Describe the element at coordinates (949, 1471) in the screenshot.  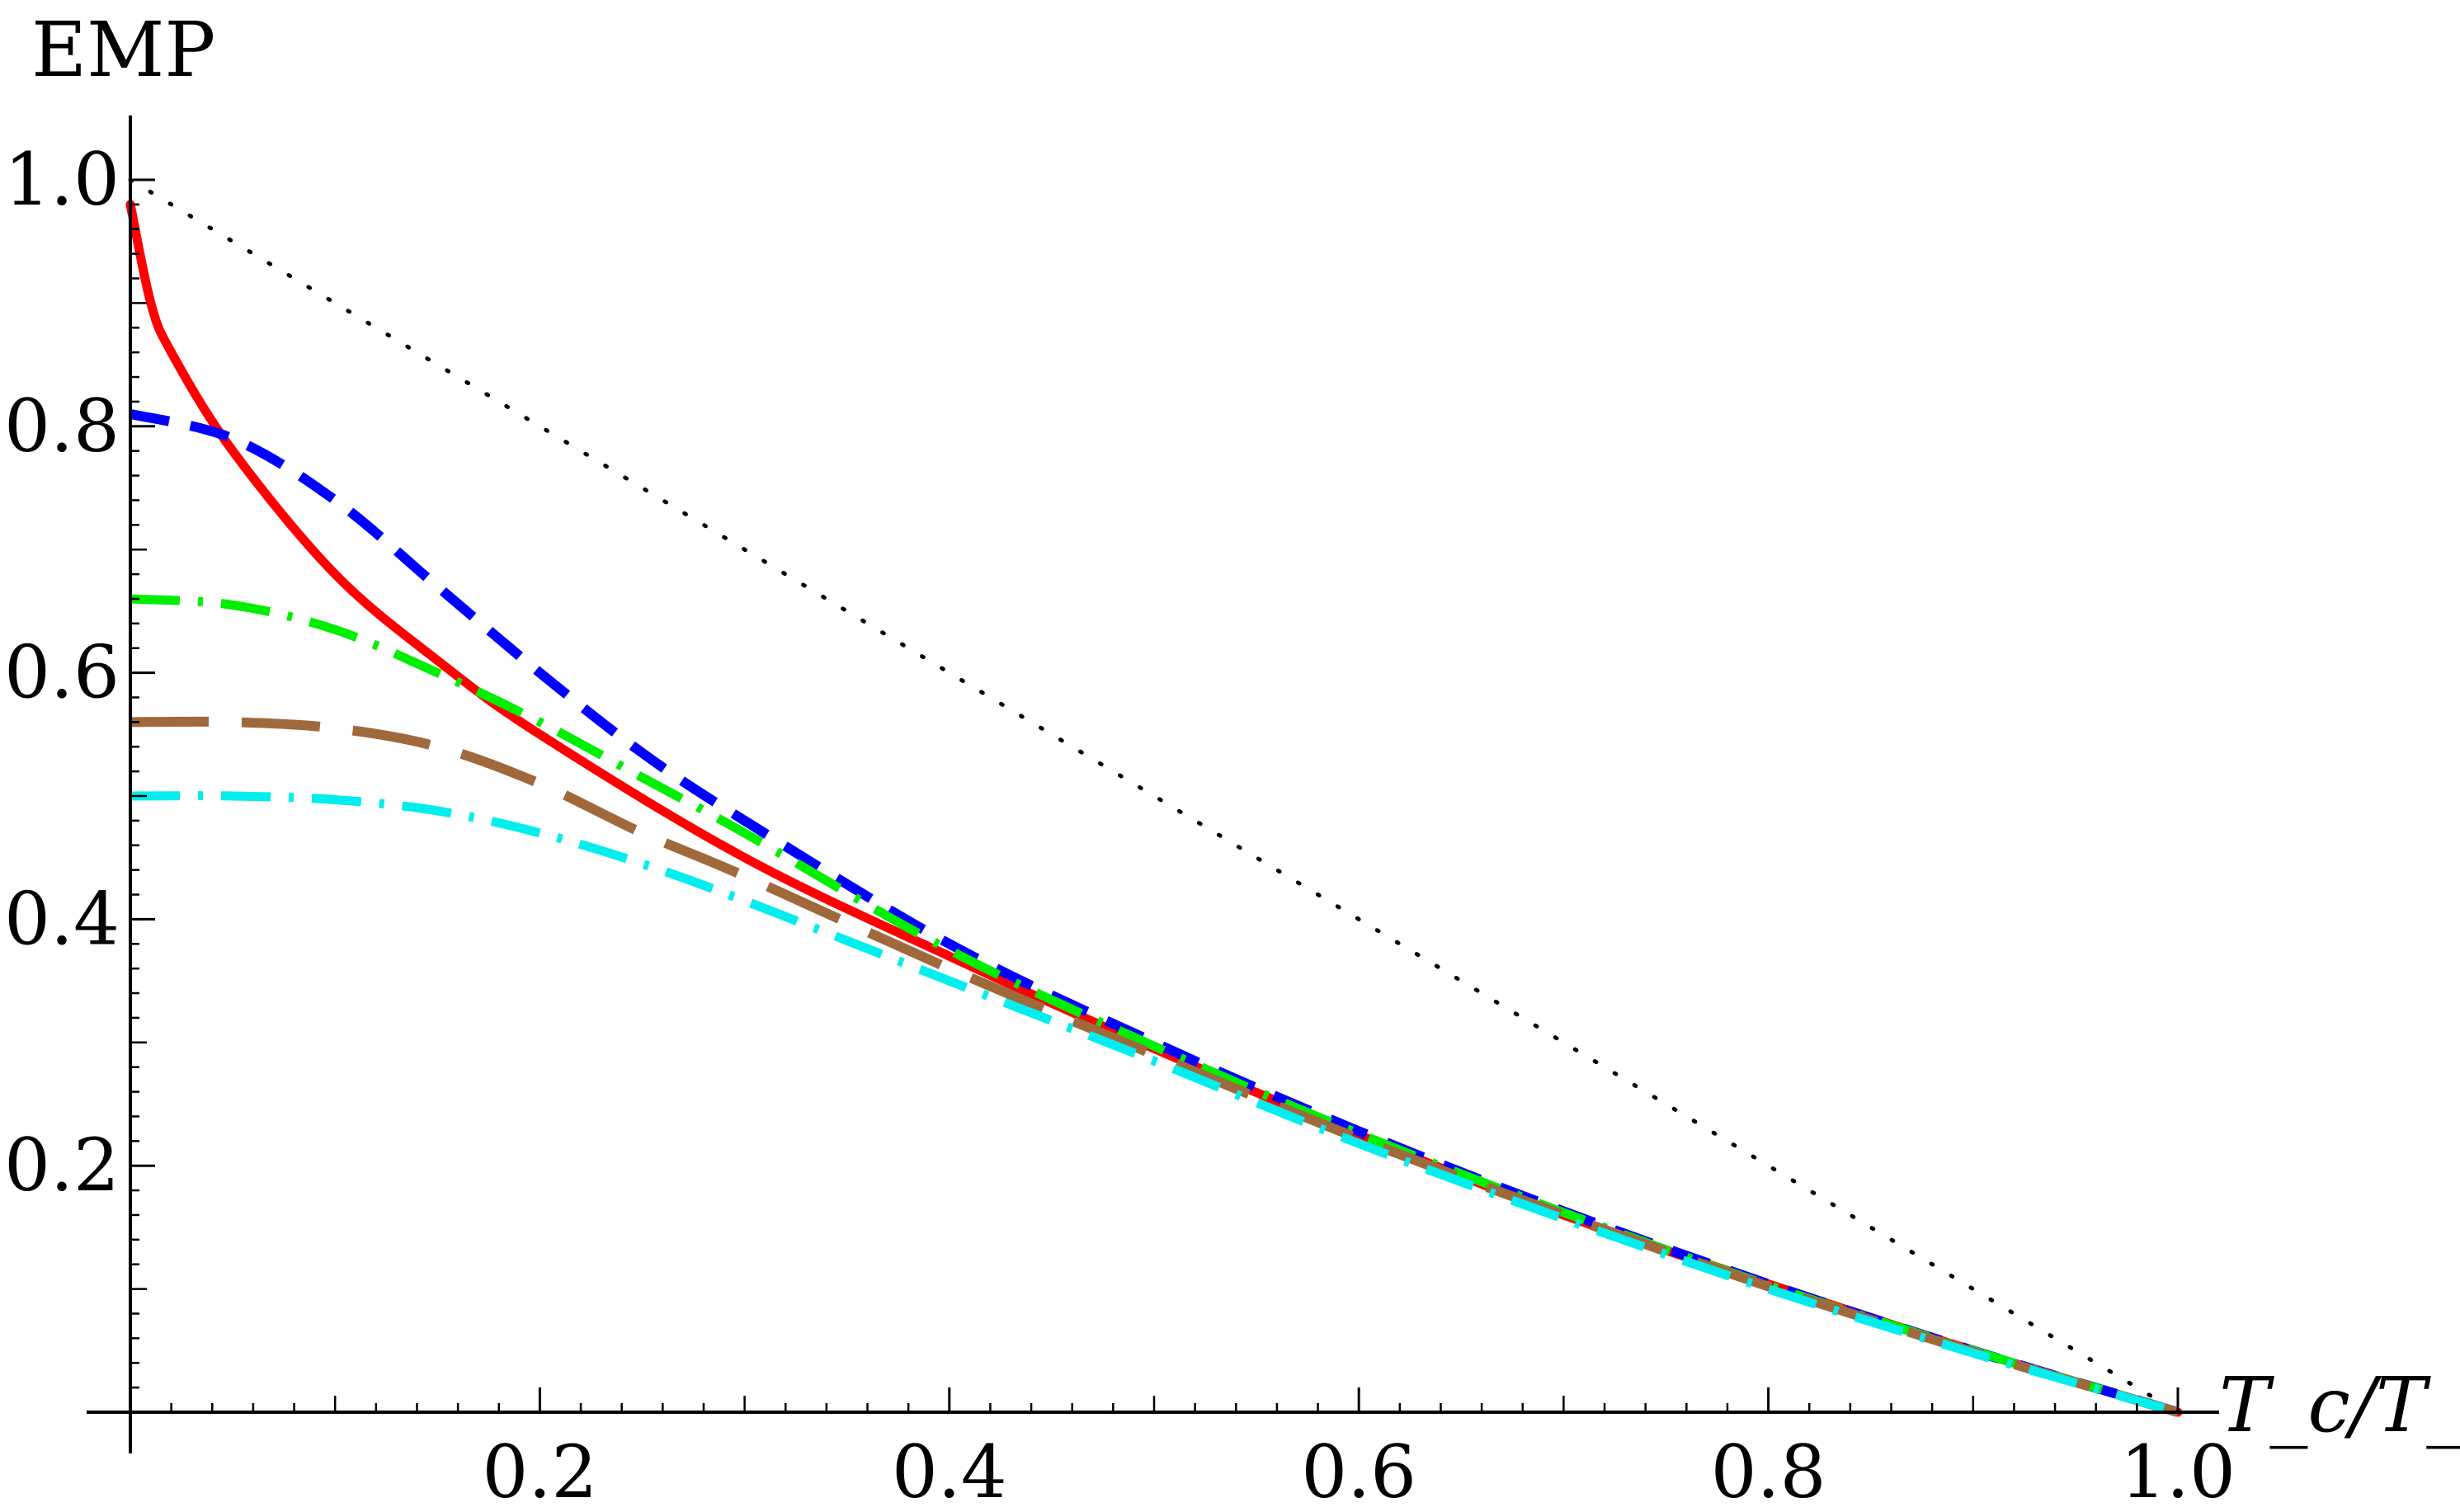
I see `x-tick-label: 0.4` at that location.